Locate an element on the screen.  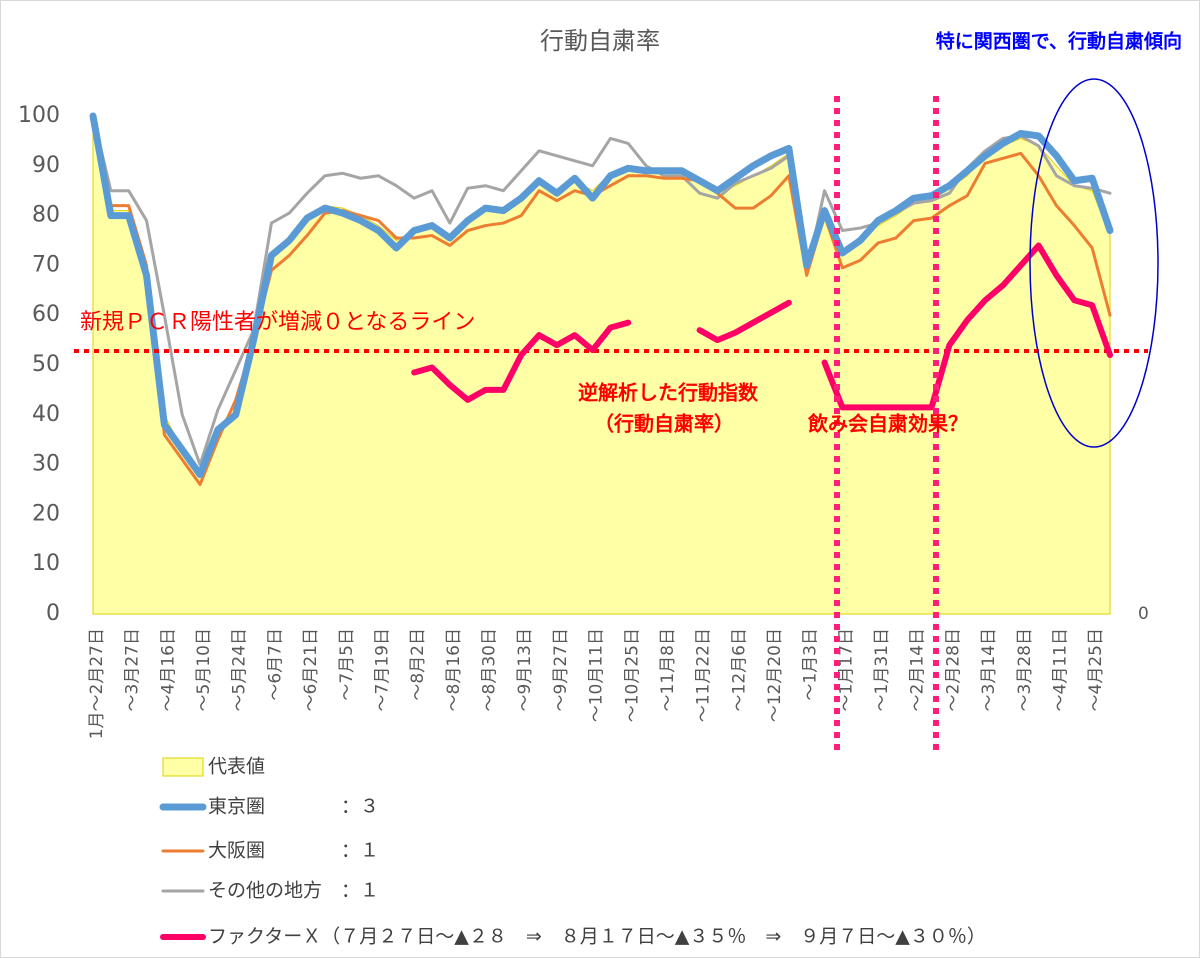
y-tick-label: 70 is located at coordinates (46, 264).